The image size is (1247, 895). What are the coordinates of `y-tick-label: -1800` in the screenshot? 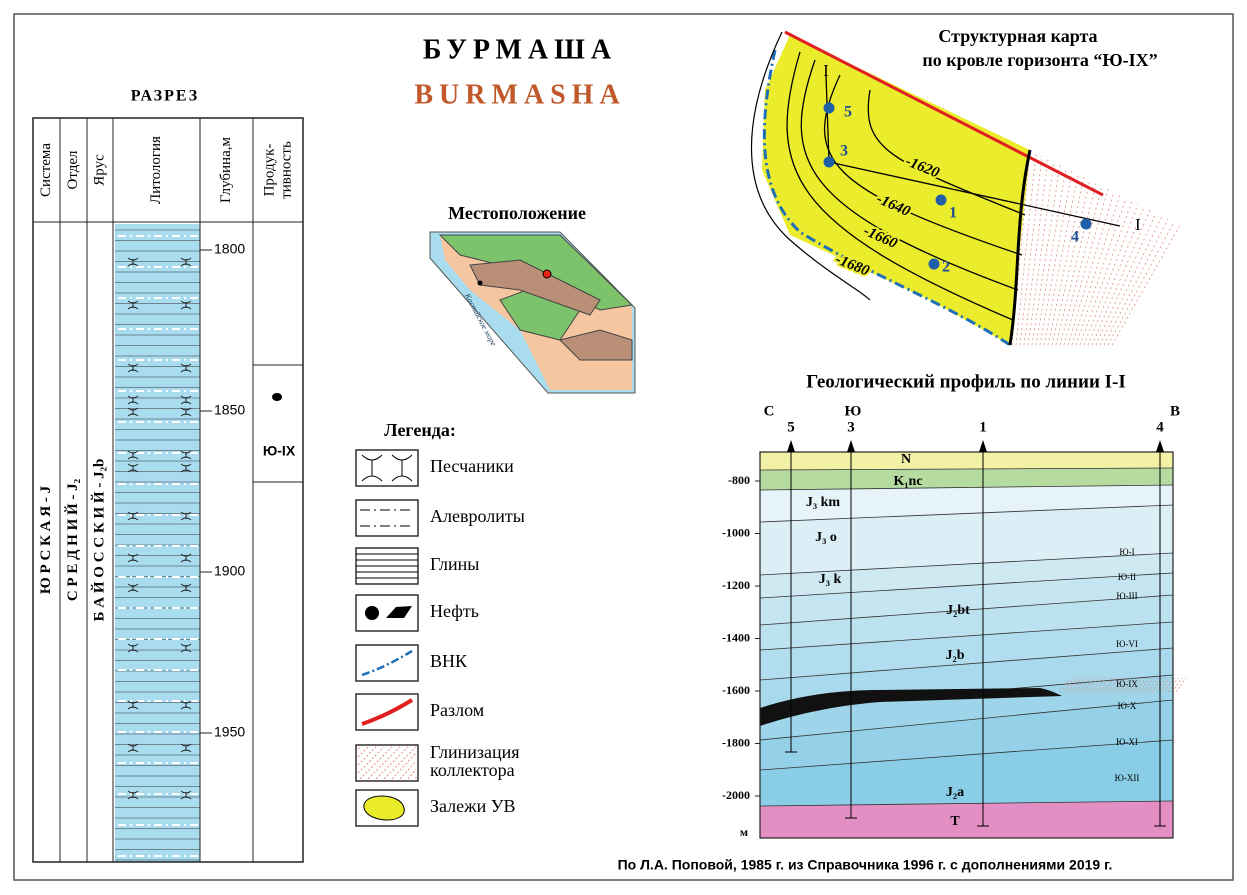 It's located at (736, 742).